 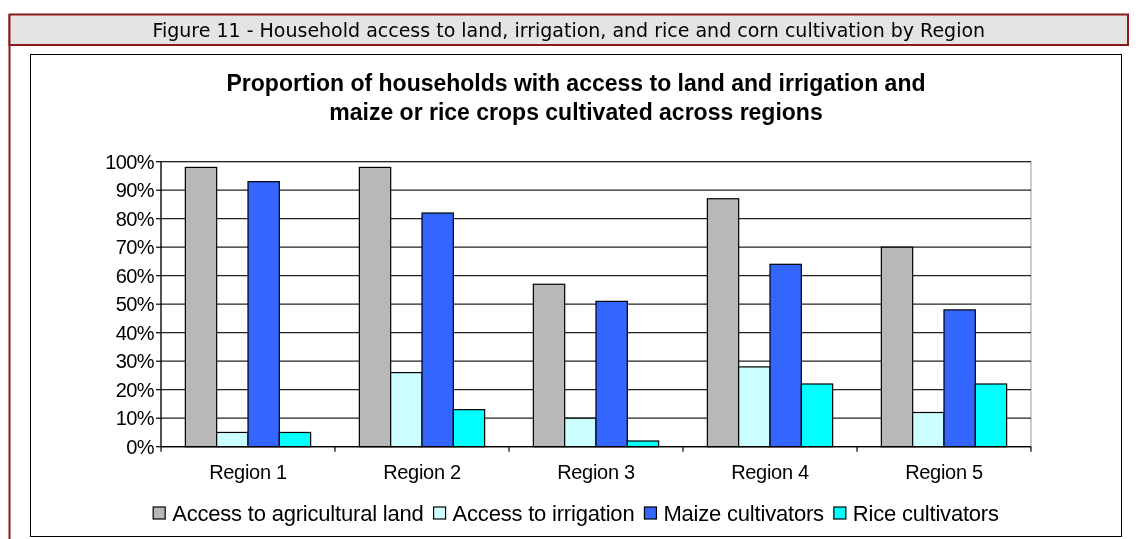 What do you see at coordinates (140, 446) in the screenshot?
I see `y-tick-label: 0%` at bounding box center [140, 446].